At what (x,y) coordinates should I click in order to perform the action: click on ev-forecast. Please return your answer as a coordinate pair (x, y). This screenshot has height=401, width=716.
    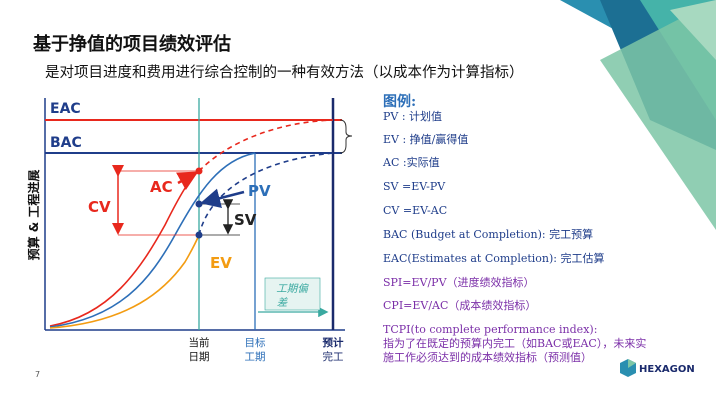
    Looking at the image, I should click on (266, 194).